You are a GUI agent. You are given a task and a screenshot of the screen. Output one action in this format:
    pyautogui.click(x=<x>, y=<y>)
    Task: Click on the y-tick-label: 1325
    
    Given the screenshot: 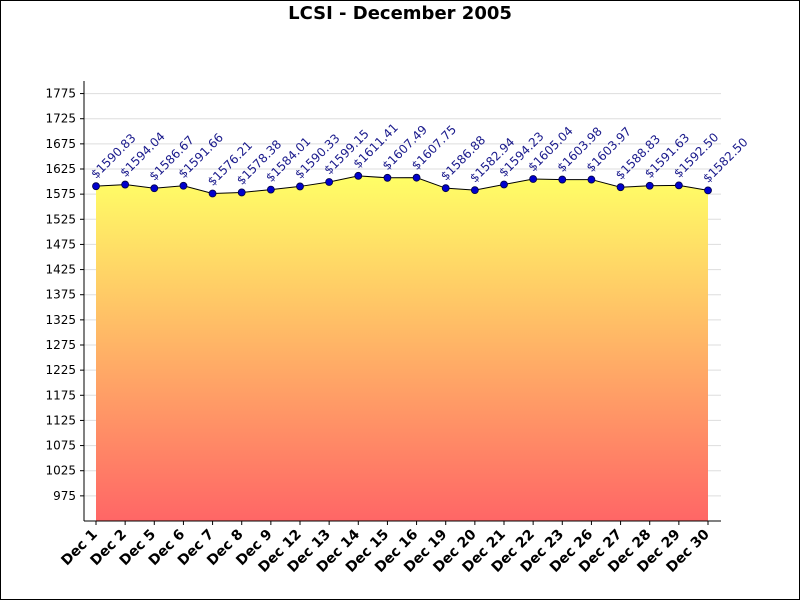 What is the action you would take?
    pyautogui.click(x=60, y=320)
    